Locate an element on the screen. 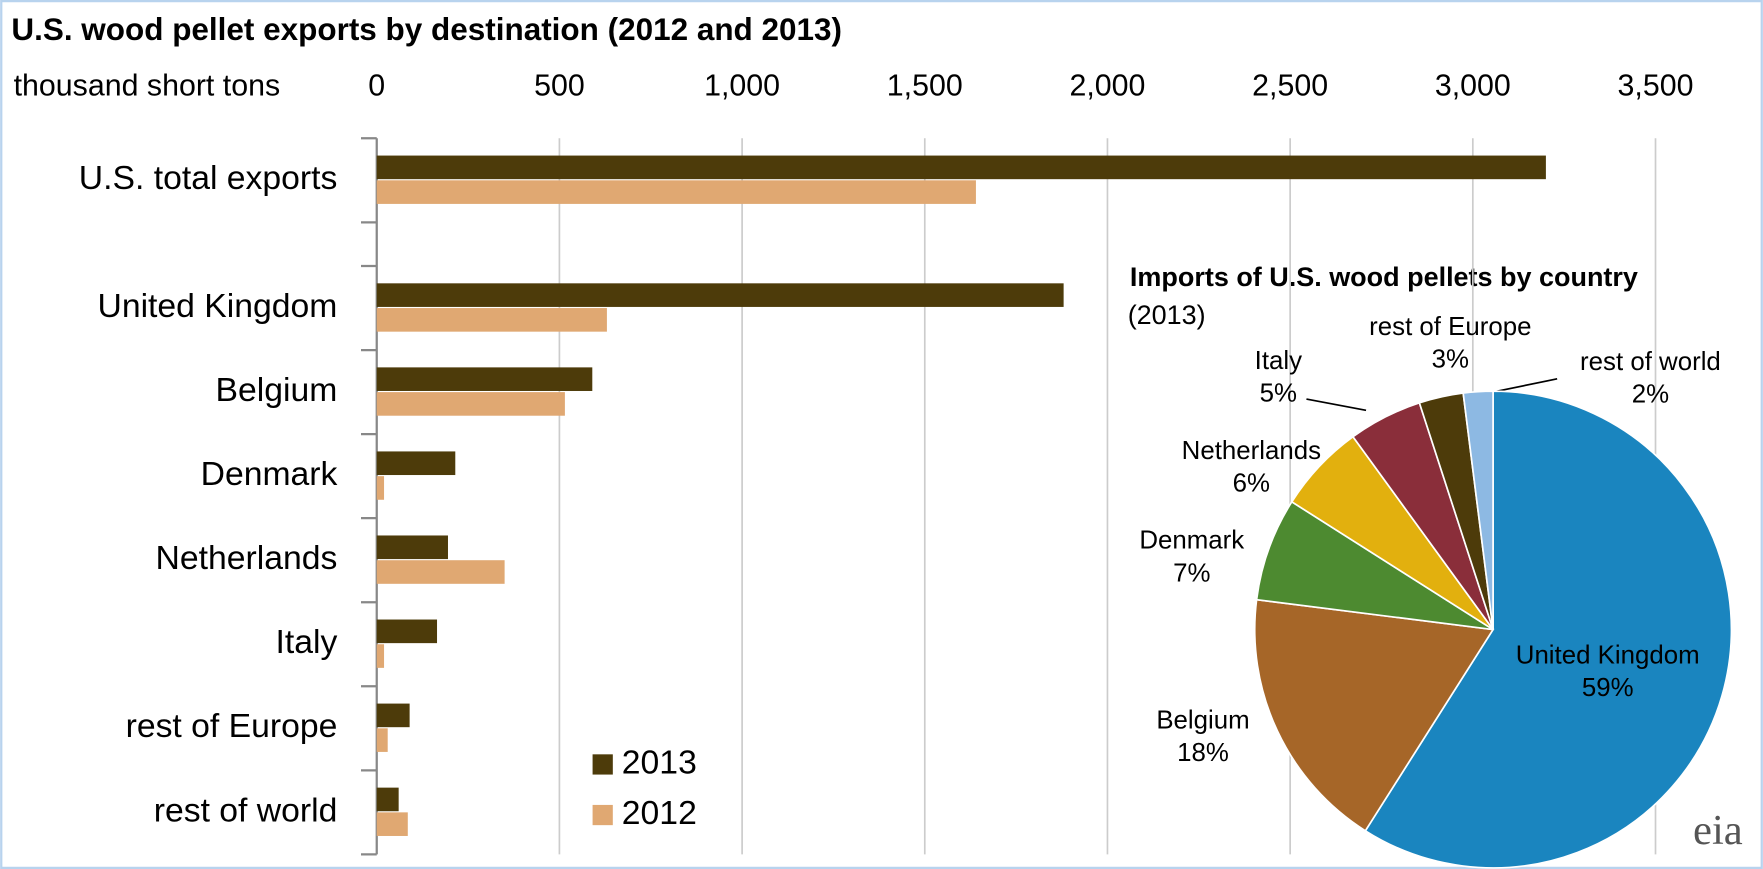  slice-label: Denmark is located at coordinates (1191, 541).